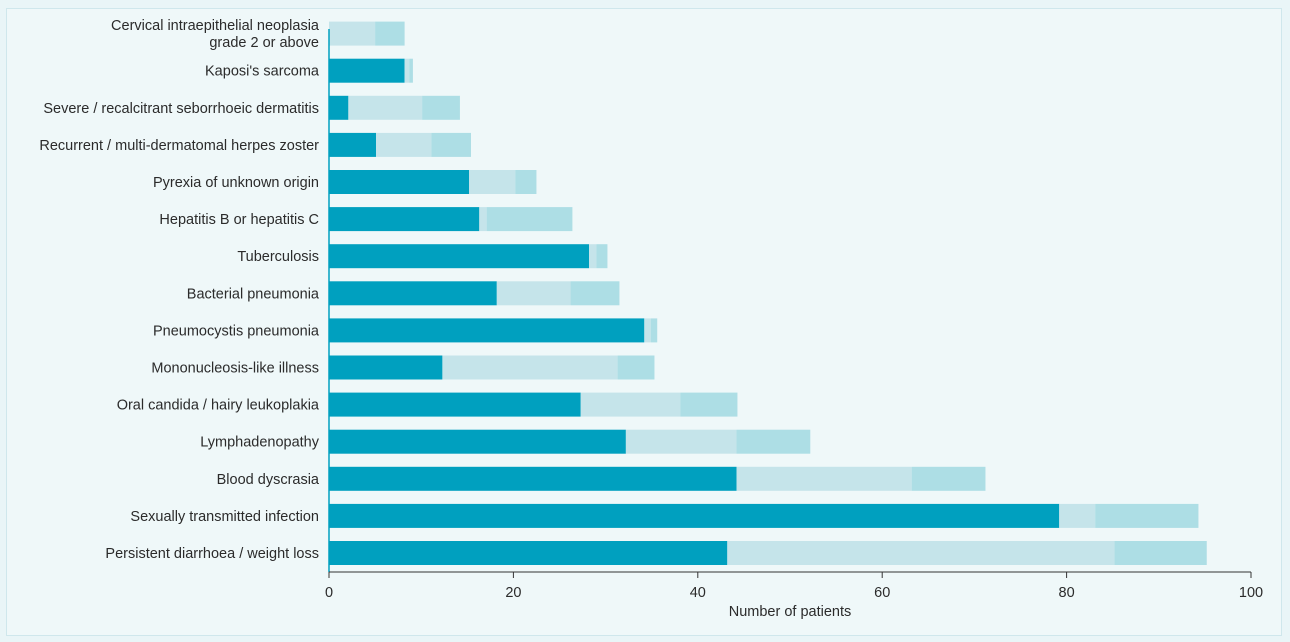  What do you see at coordinates (698, 593) in the screenshot?
I see `x-tick-label: 40` at bounding box center [698, 593].